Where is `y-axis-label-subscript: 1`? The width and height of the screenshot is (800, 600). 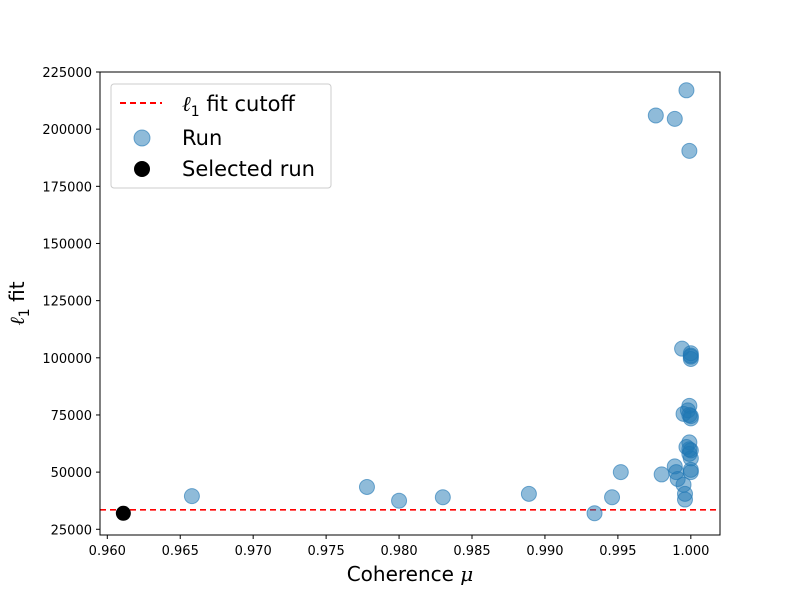 y-axis-label-subscript: 1 is located at coordinates (25, 312).